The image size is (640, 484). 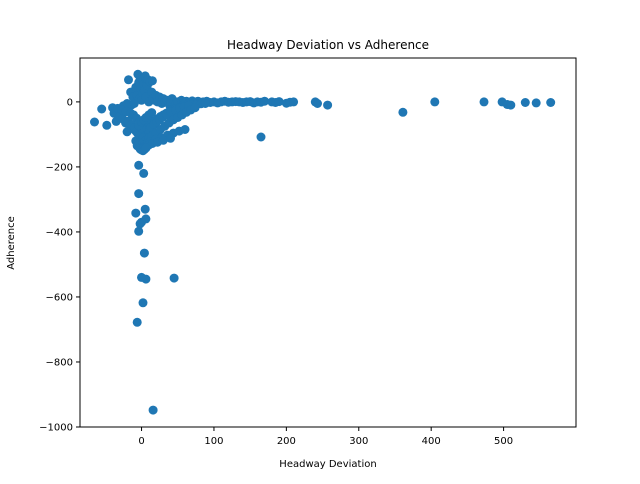 I want to click on y-tick-label: −400, so click(x=59, y=232).